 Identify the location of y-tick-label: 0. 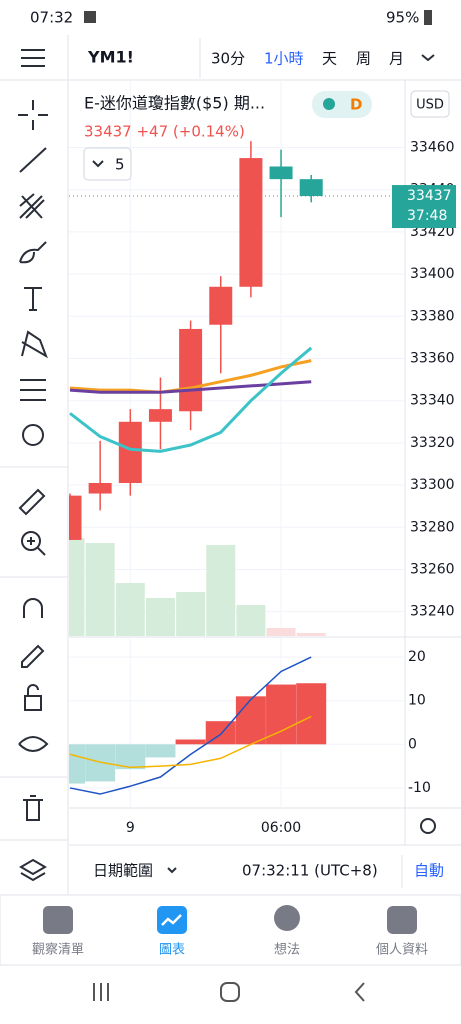
(412, 744).